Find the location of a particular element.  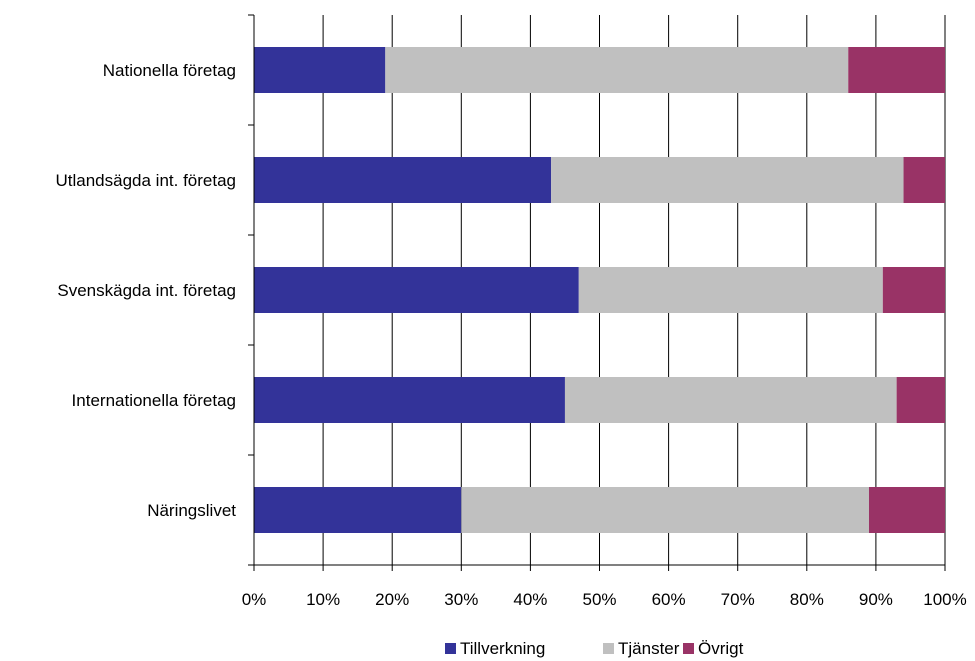

category-label: Näringslivet is located at coordinates (191, 510).